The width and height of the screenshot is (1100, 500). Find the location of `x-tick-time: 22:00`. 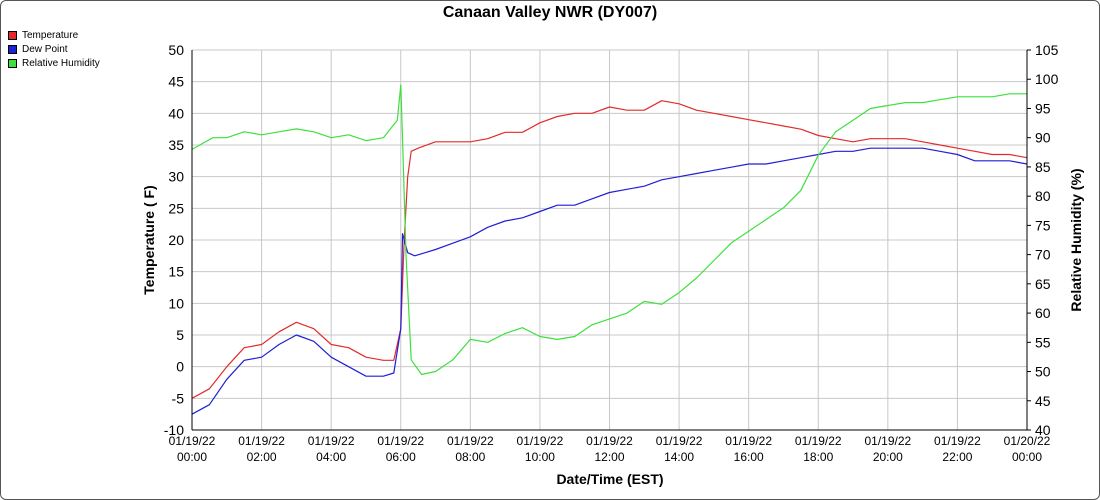

x-tick-time: 22:00 is located at coordinates (957, 457).